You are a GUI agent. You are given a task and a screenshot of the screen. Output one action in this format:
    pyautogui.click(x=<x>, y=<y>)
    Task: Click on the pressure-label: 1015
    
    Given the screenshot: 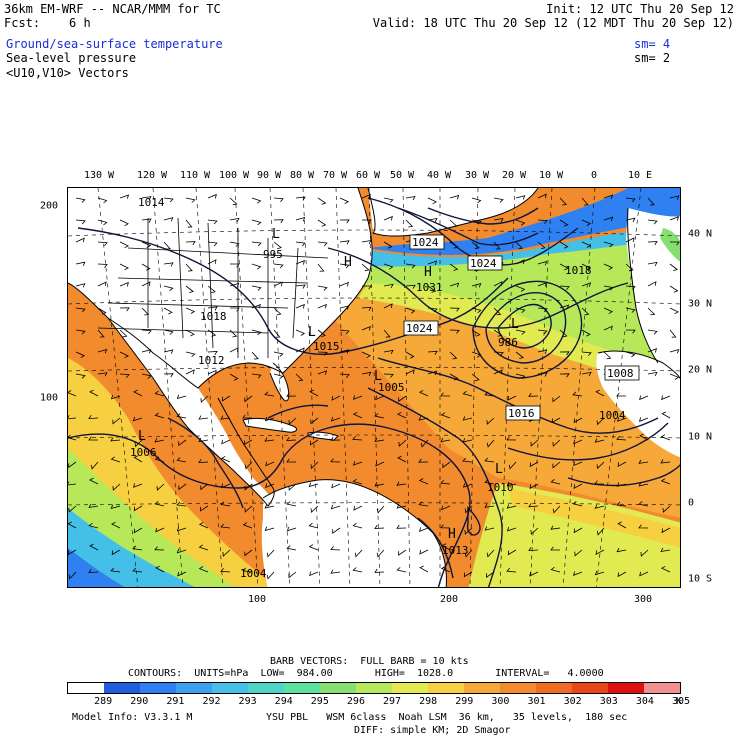 What is the action you would take?
    pyautogui.click(x=326, y=346)
    